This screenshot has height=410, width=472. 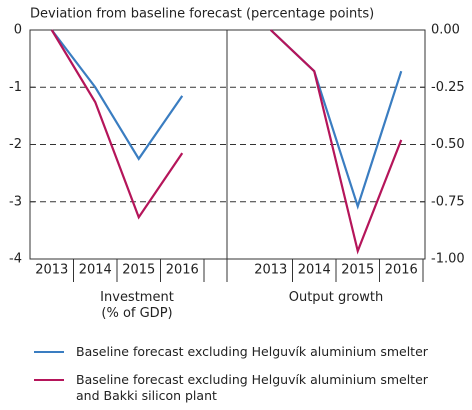 What do you see at coordinates (448, 259) in the screenshot?
I see `y2-tick-label: -1.00` at bounding box center [448, 259].